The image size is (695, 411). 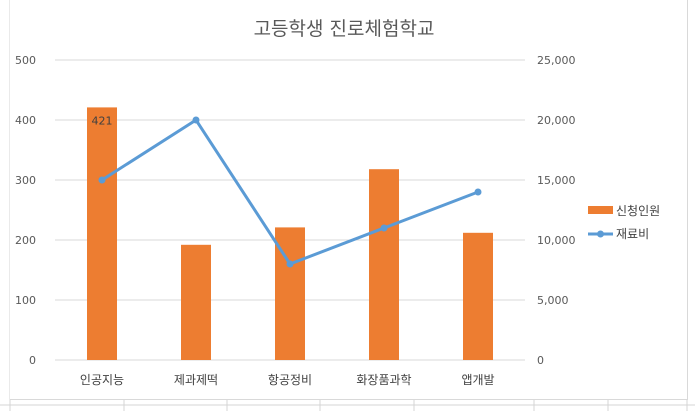 I want to click on data-label: 421, so click(x=102, y=120).